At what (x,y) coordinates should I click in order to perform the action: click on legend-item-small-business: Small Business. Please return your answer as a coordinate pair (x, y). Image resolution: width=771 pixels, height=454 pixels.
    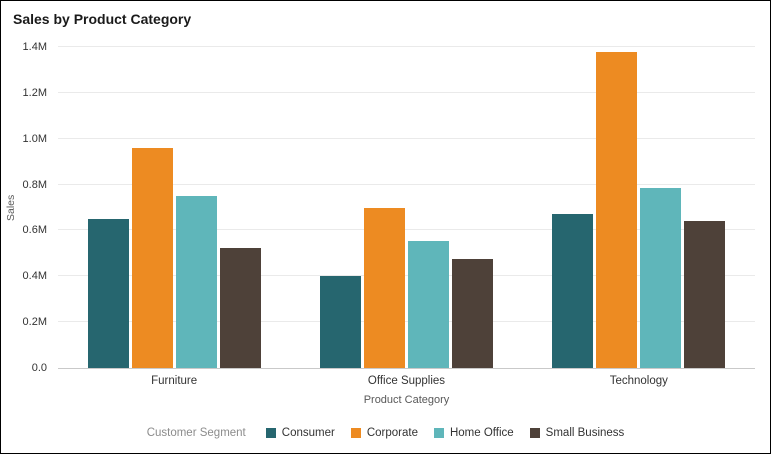
    Looking at the image, I should click on (577, 433).